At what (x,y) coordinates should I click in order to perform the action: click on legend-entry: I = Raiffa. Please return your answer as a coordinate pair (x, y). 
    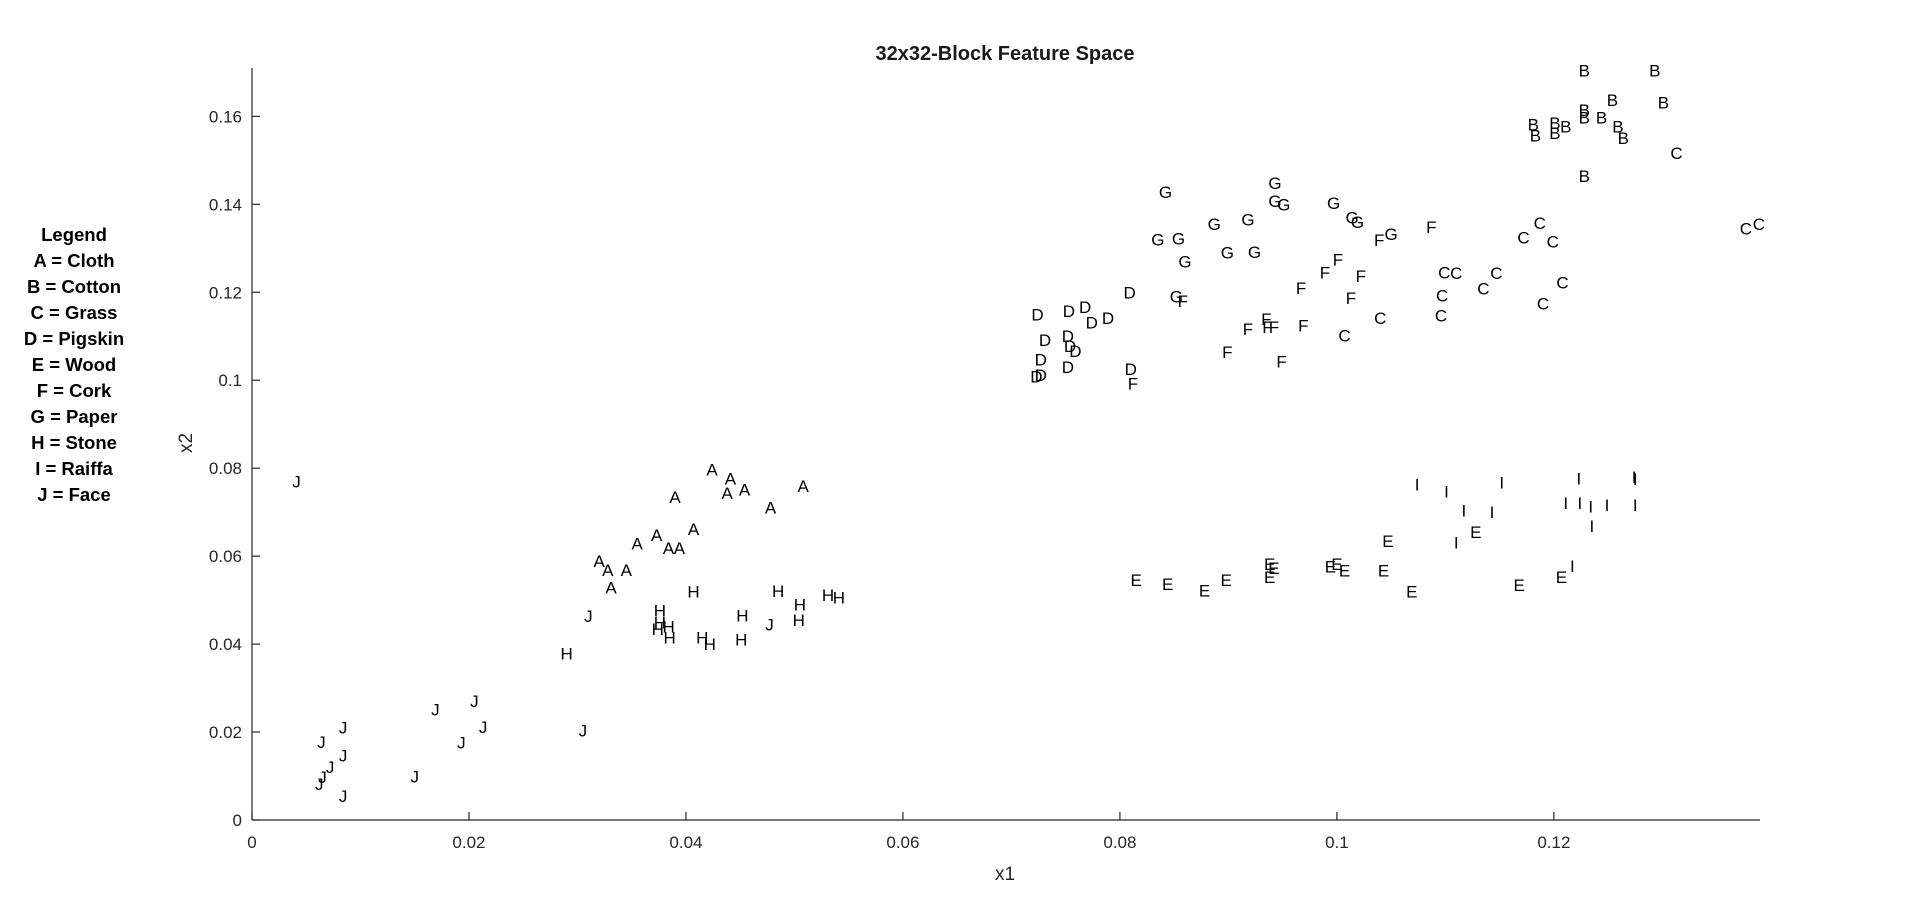
    Looking at the image, I should click on (74, 468).